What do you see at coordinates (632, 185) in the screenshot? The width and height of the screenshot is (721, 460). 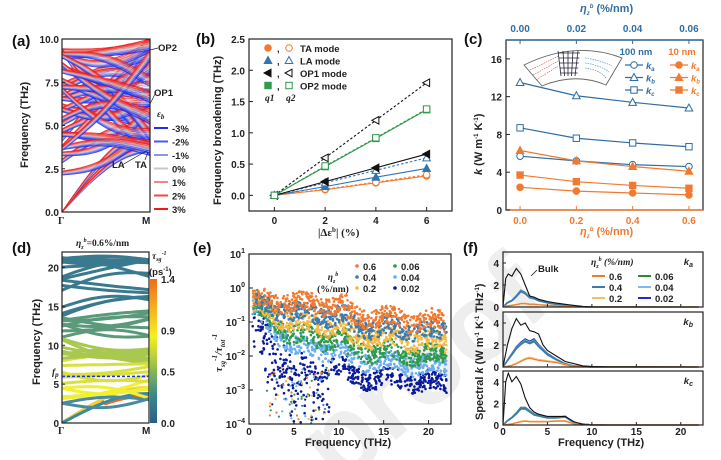 I see `panel-c-data-point` at bounding box center [632, 185].